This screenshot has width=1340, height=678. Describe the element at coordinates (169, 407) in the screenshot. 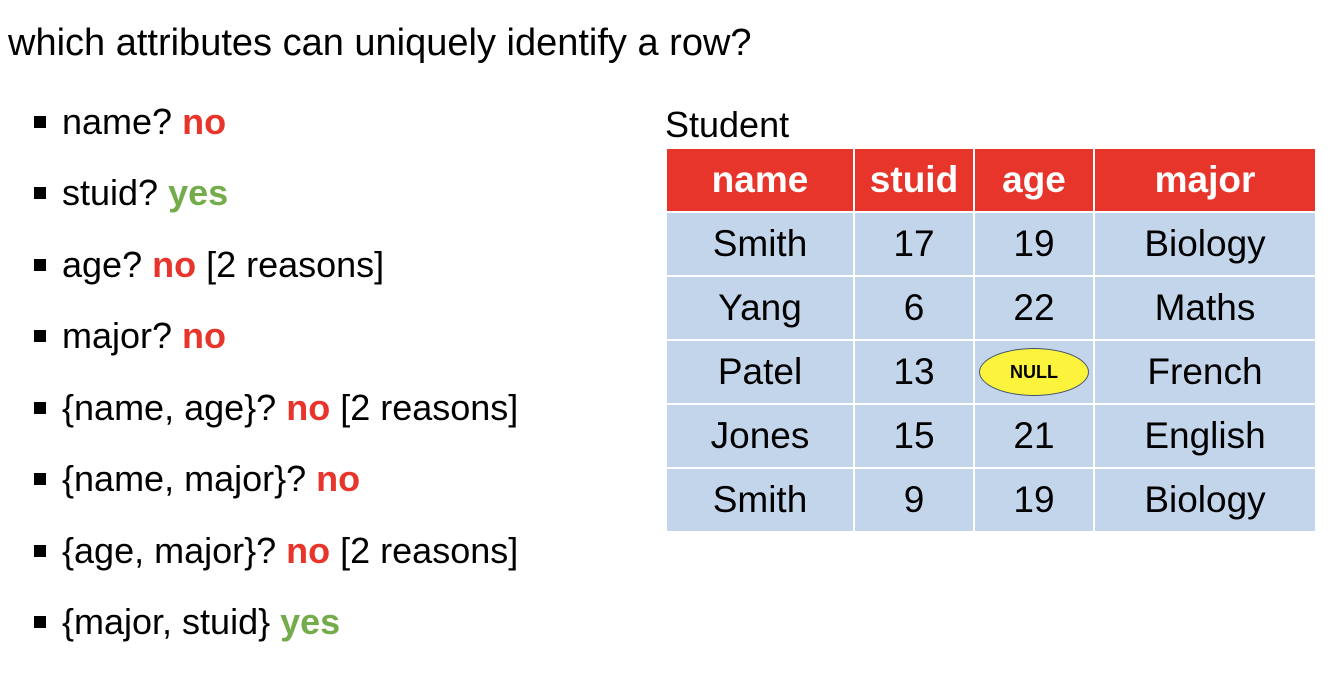

I see `bullet-text: {name, age}?` at that location.